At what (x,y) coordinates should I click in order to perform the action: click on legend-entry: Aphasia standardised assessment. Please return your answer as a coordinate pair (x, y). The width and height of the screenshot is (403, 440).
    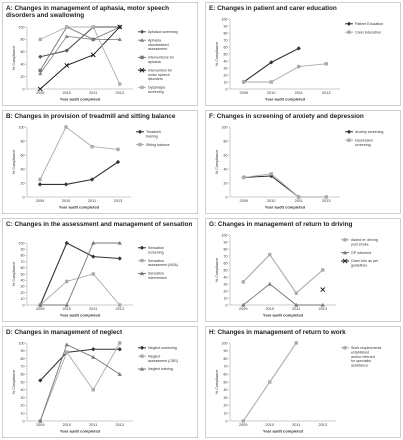
    Looking at the image, I should click on (153, 44).